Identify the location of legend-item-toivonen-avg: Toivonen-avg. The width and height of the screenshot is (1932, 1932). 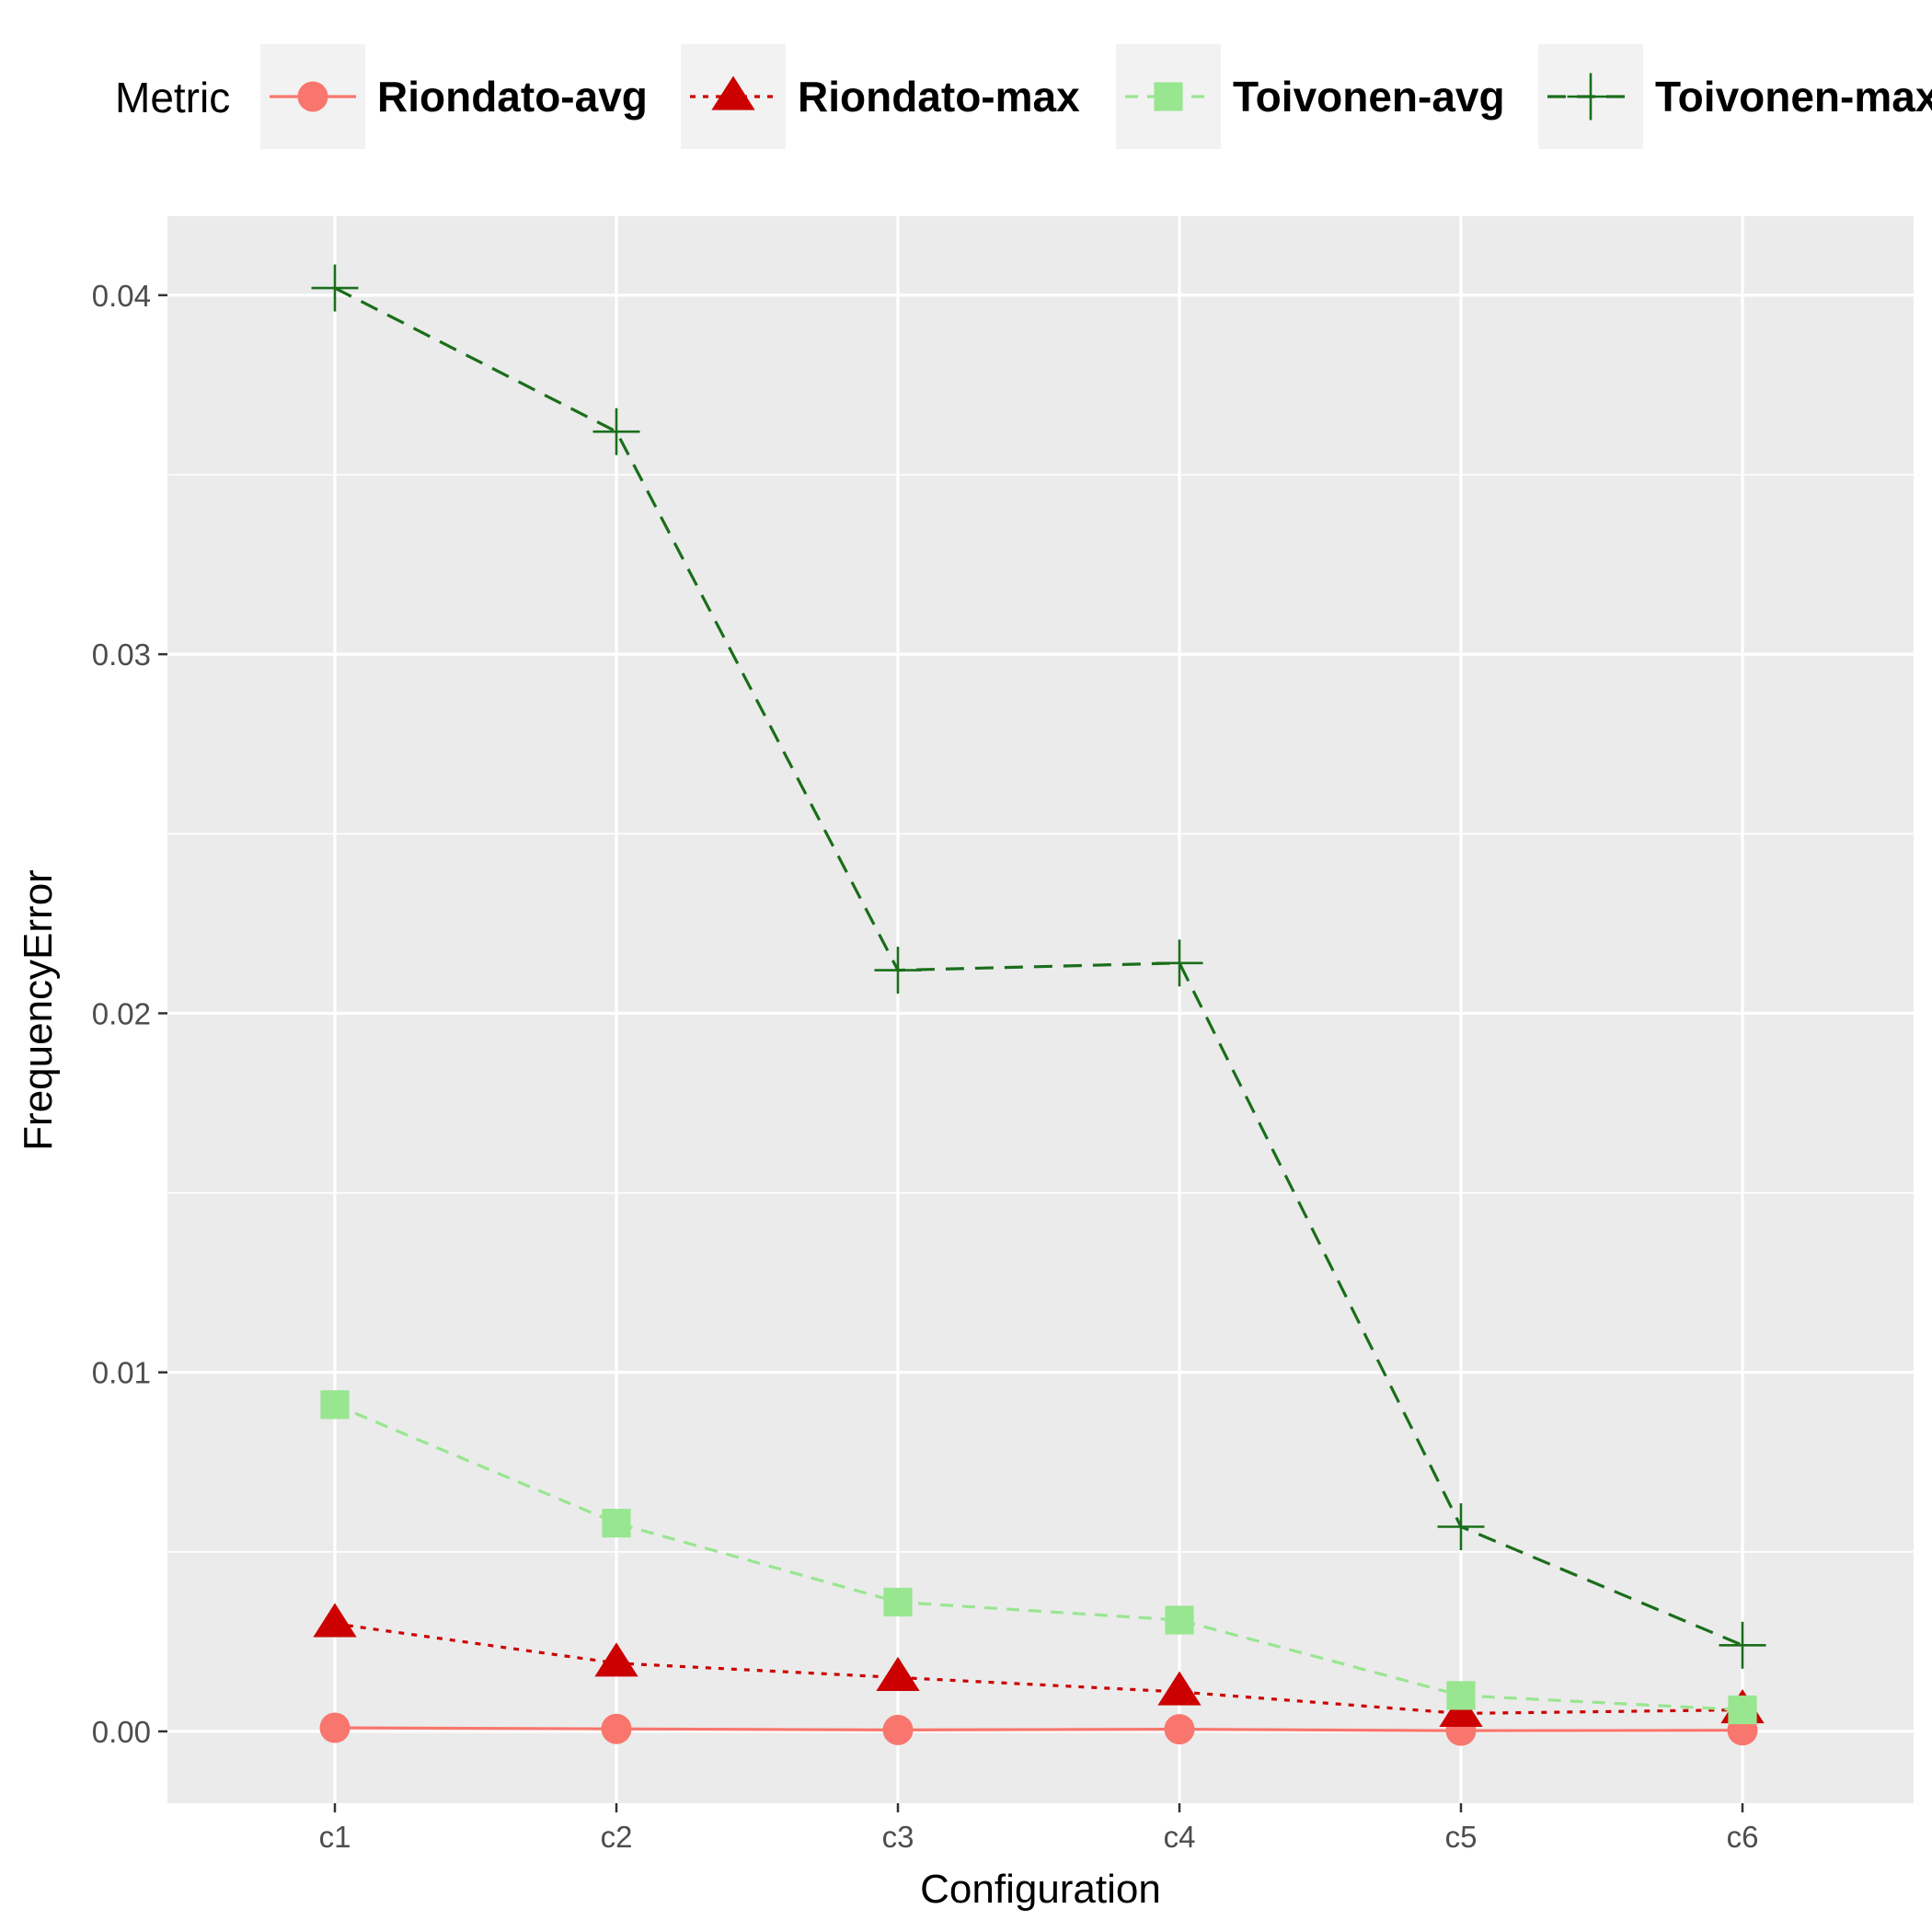
(1310, 96).